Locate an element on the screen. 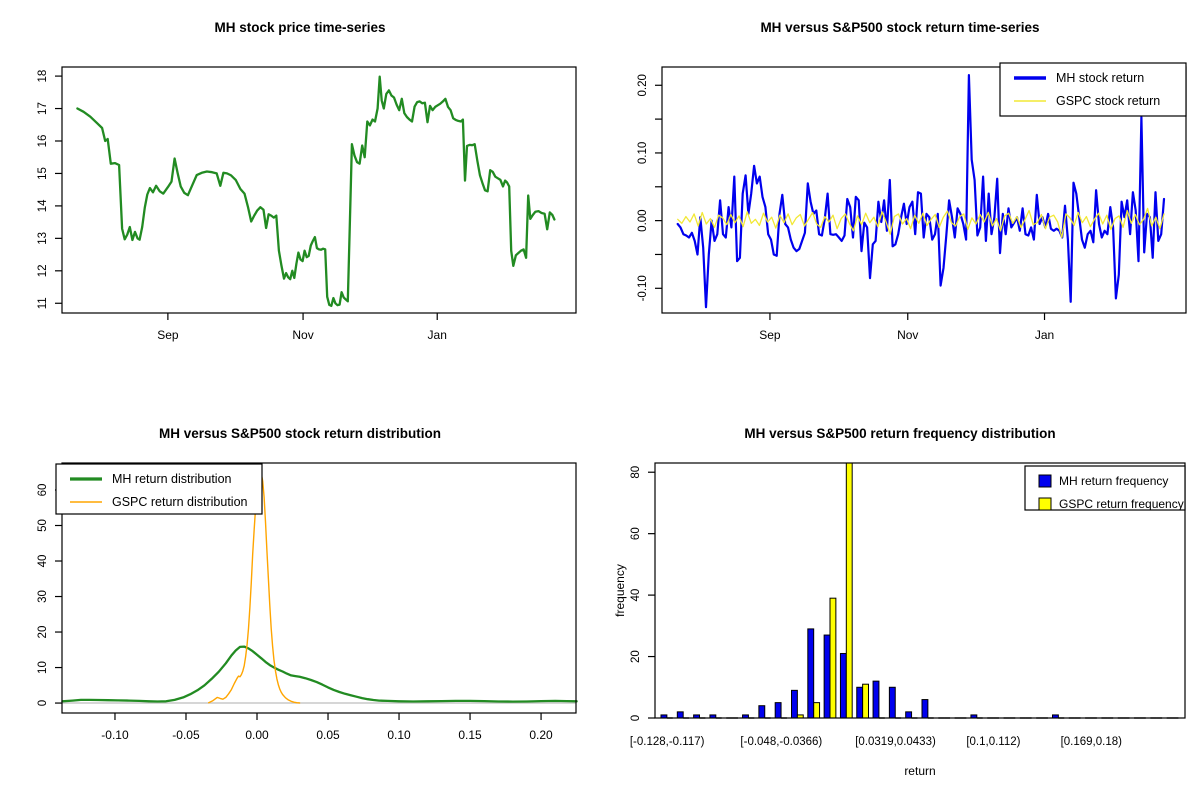 Image resolution: width=1200 pixels, height=800 pixels. svg-text: [0.0319,0.0433) is located at coordinates (895, 742).